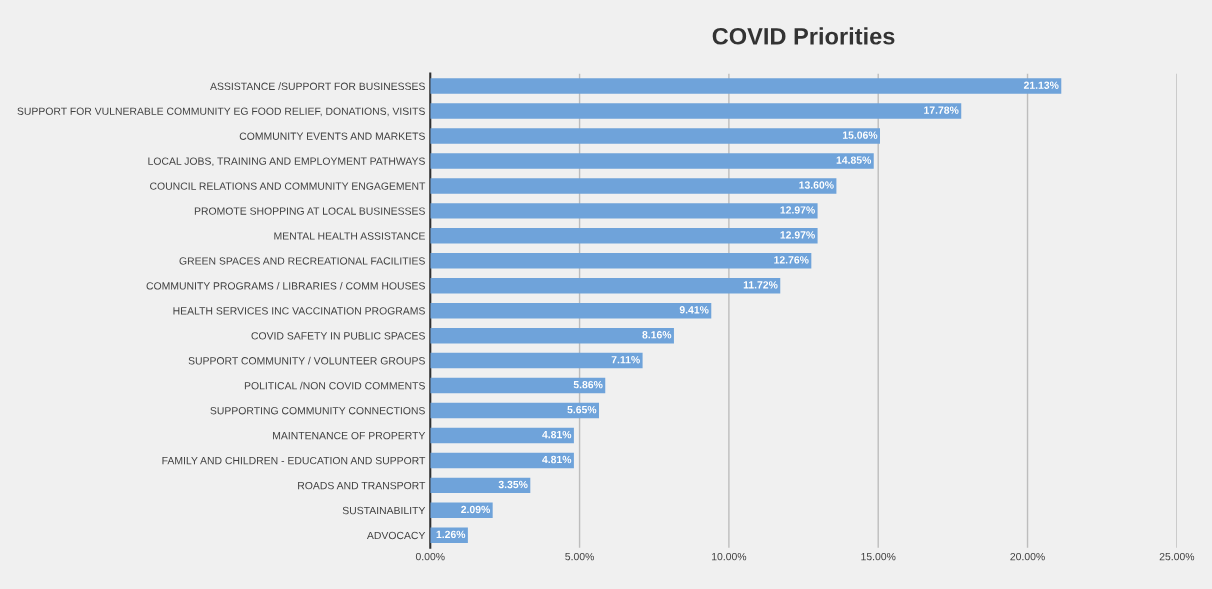  I want to click on data-label: 7.11%, so click(625, 360).